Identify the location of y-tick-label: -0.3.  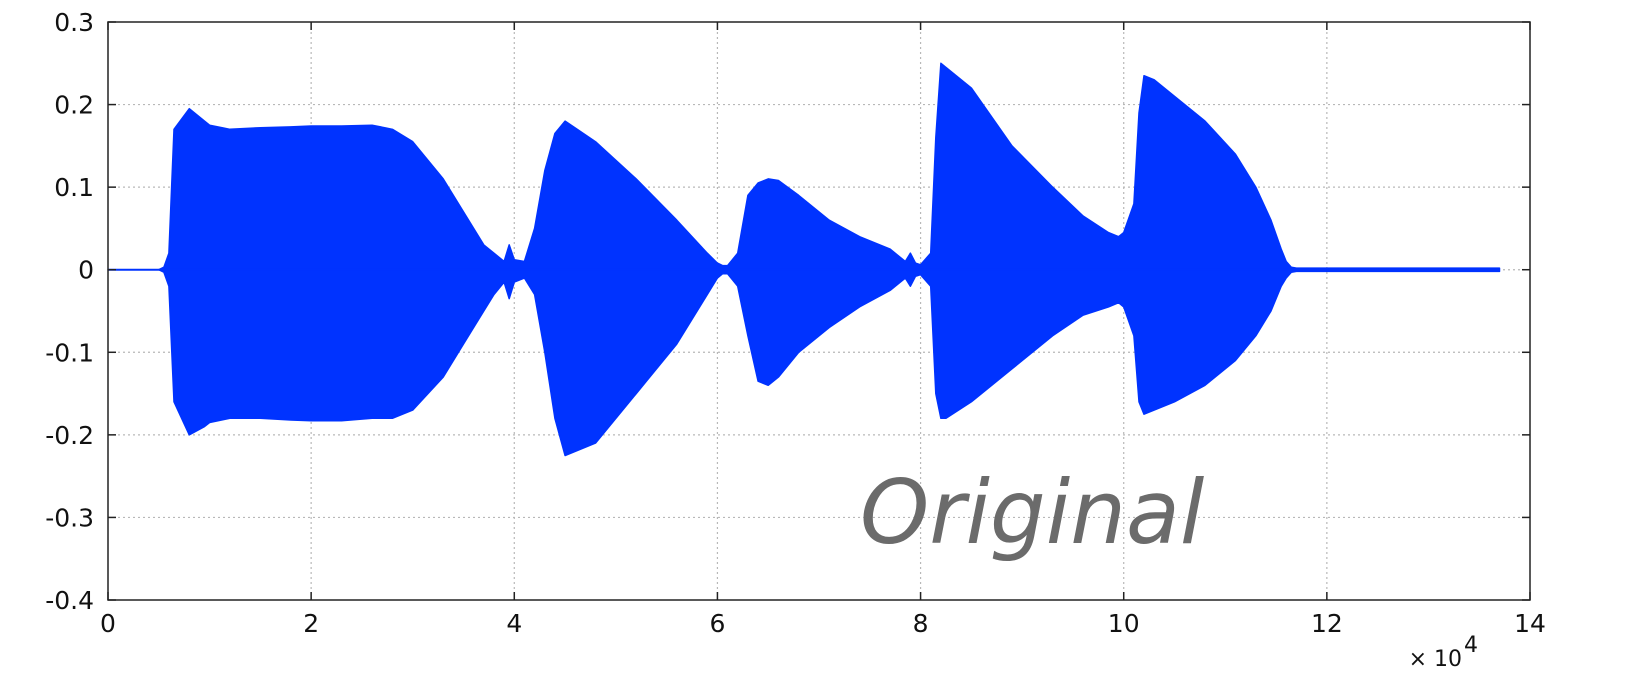
(69, 517).